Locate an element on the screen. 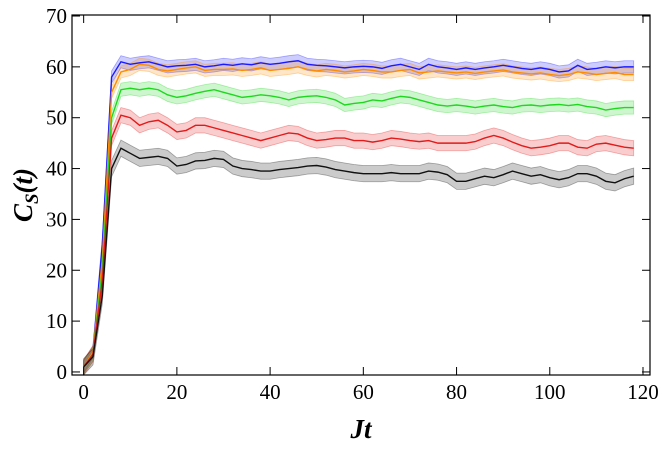 The width and height of the screenshot is (664, 449). y-tick-label: 10 is located at coordinates (56, 321).